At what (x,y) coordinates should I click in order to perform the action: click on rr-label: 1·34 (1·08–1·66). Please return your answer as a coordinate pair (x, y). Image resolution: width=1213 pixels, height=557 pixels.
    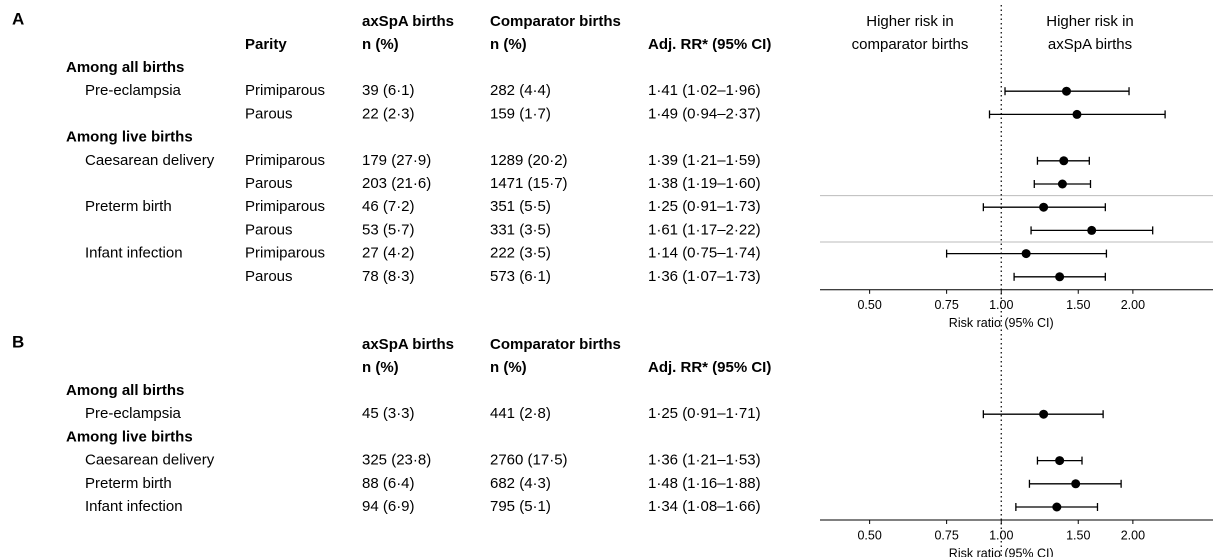
    Looking at the image, I should click on (704, 506).